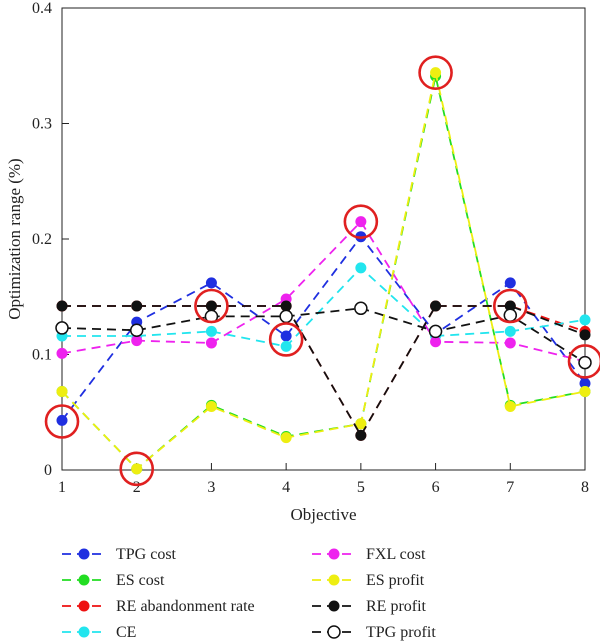 This screenshot has height=643, width=600. What do you see at coordinates (146, 554) in the screenshot?
I see `legend-label: TPG cost` at bounding box center [146, 554].